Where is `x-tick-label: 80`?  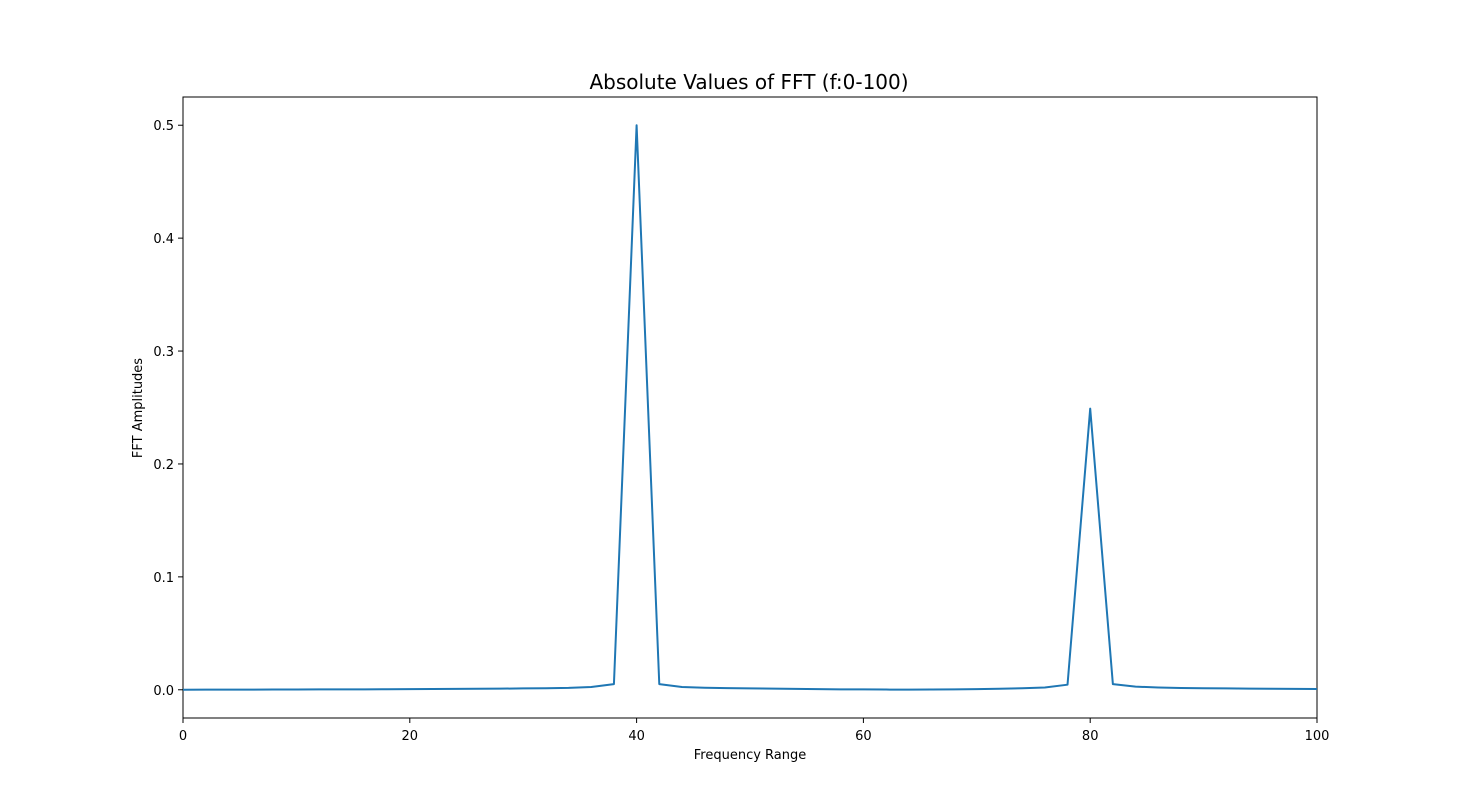
x-tick-label: 80 is located at coordinates (1090, 736).